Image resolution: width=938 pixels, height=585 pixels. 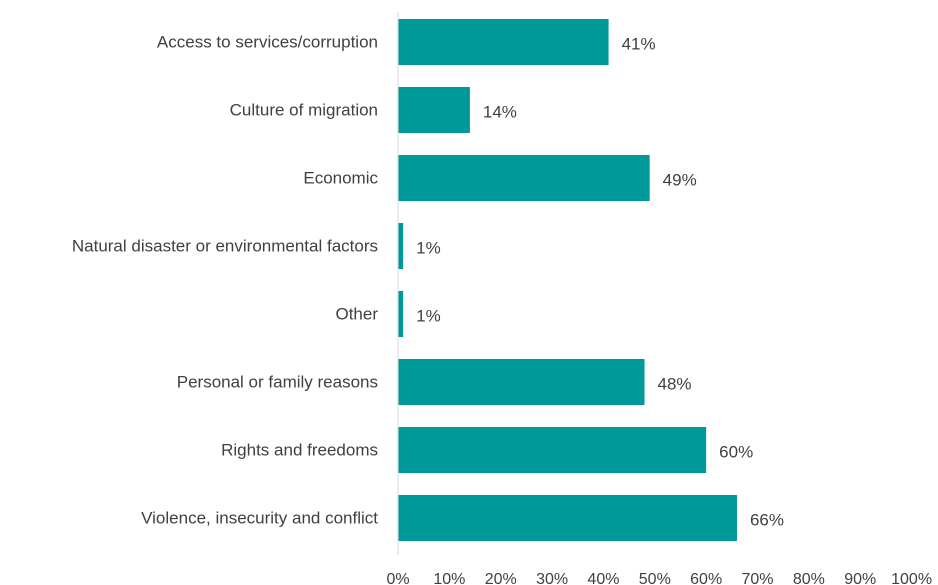 What do you see at coordinates (675, 384) in the screenshot?
I see `value-label: 48%` at bounding box center [675, 384].